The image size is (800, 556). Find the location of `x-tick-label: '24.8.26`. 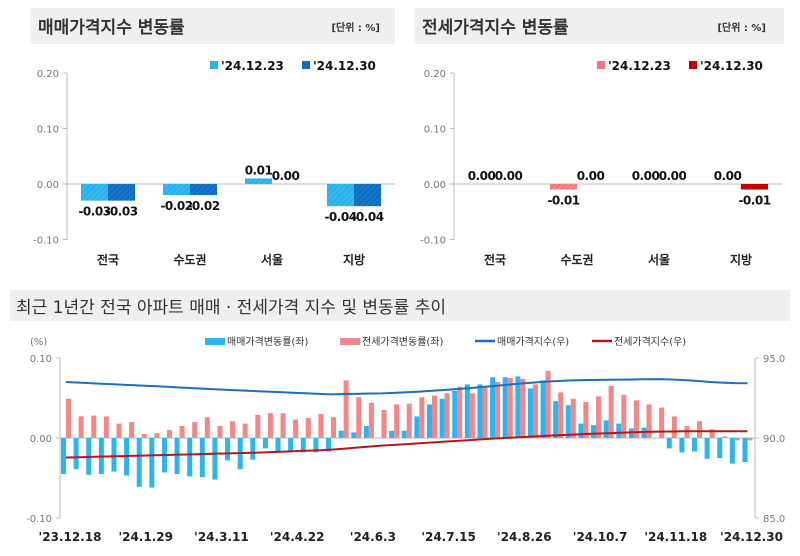

x-tick-label: '24.8.26 is located at coordinates (524, 537).